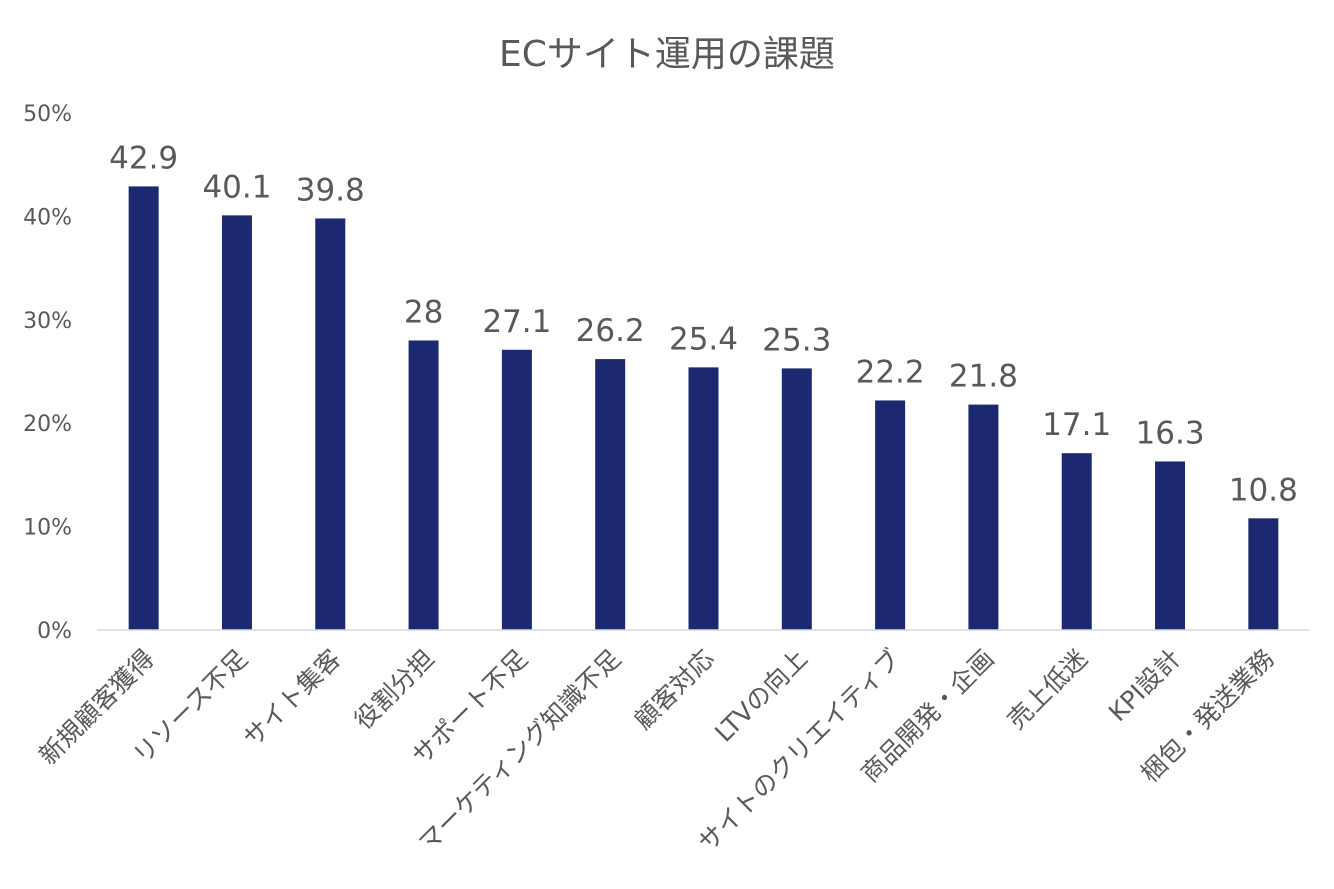 The width and height of the screenshot is (1334, 889). I want to click on y-tick-label: 40%, so click(47, 217).